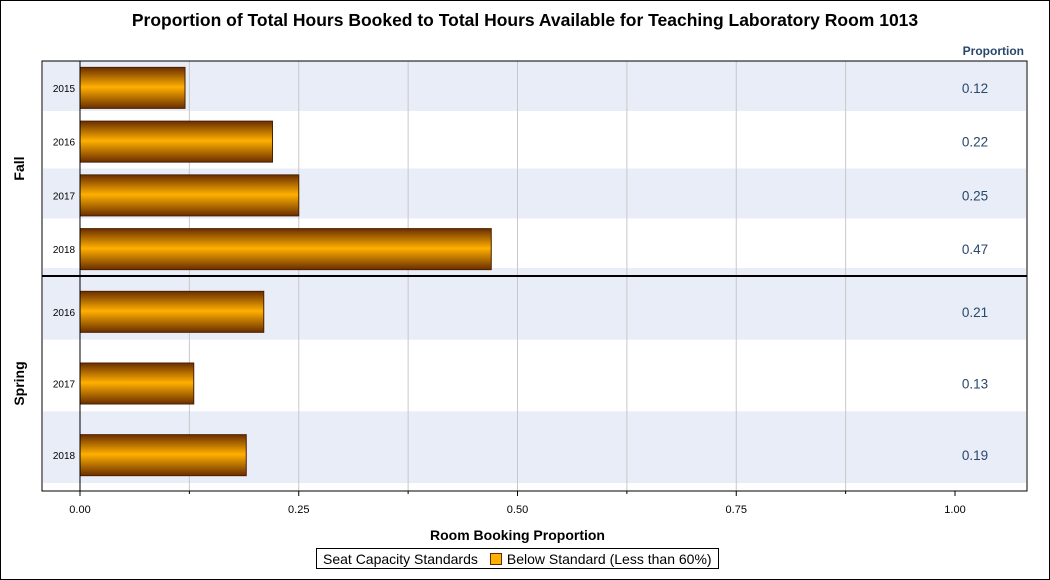 The height and width of the screenshot is (580, 1050). Describe the element at coordinates (176, 141) in the screenshot. I see `bar-fall-2016` at that location.